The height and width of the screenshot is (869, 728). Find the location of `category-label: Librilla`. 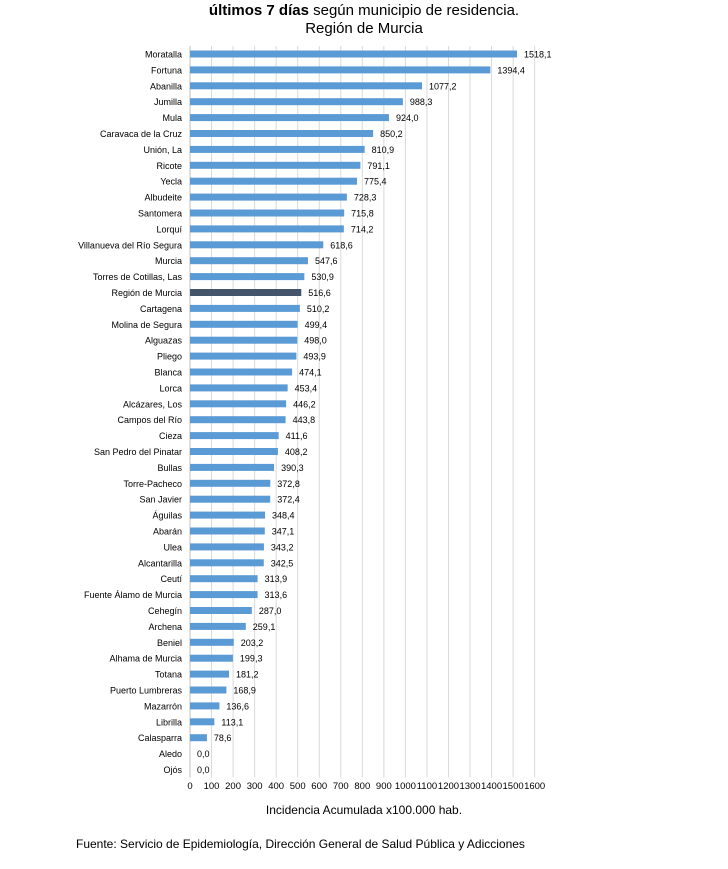

category-label: Librilla is located at coordinates (169, 722).